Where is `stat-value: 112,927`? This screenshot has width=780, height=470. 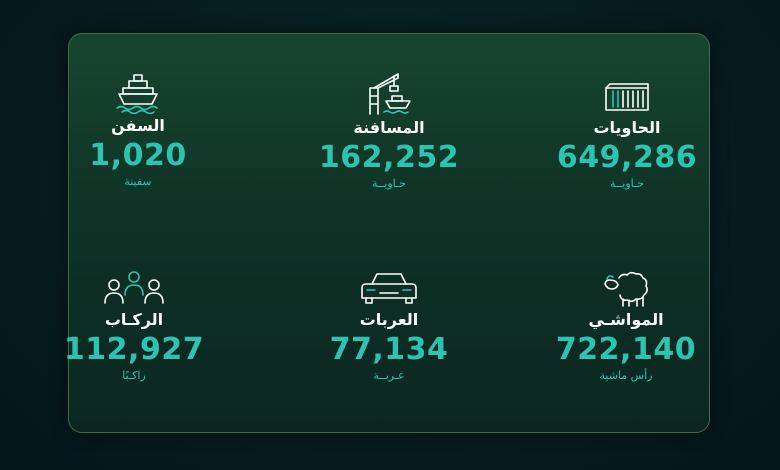 stat-value: 112,927 is located at coordinates (134, 349).